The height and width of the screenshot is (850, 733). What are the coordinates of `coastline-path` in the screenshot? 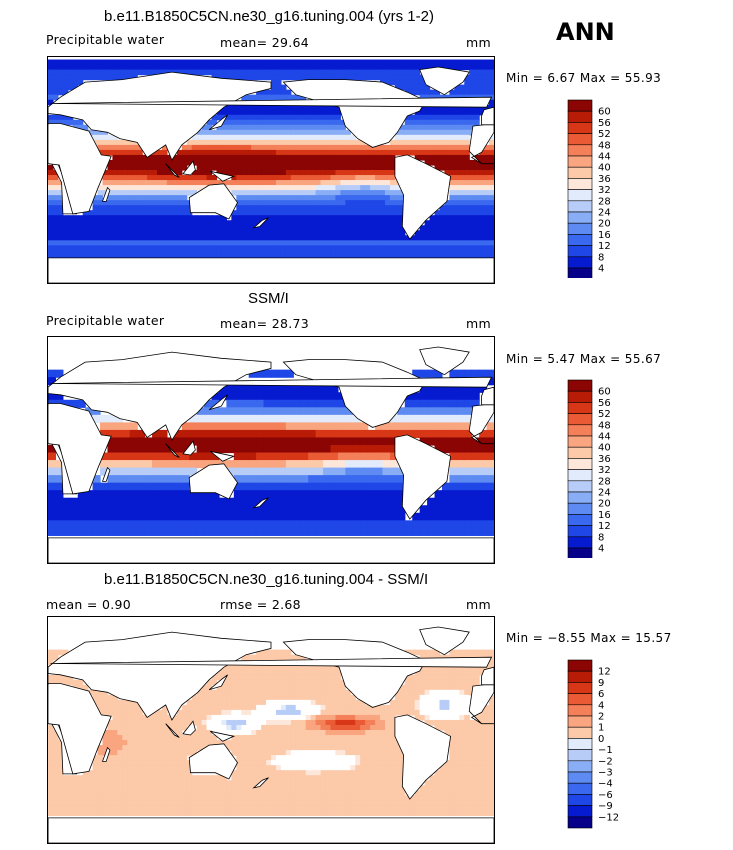 It's located at (80, 449).